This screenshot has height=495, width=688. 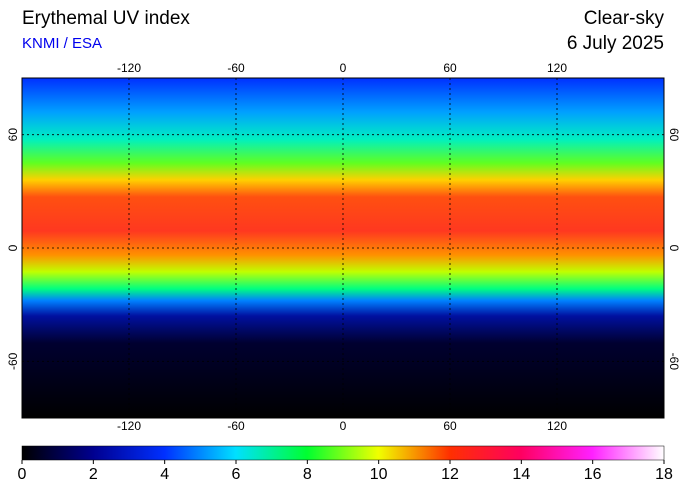 I want to click on condition: Clear-sky, so click(x=624, y=18).